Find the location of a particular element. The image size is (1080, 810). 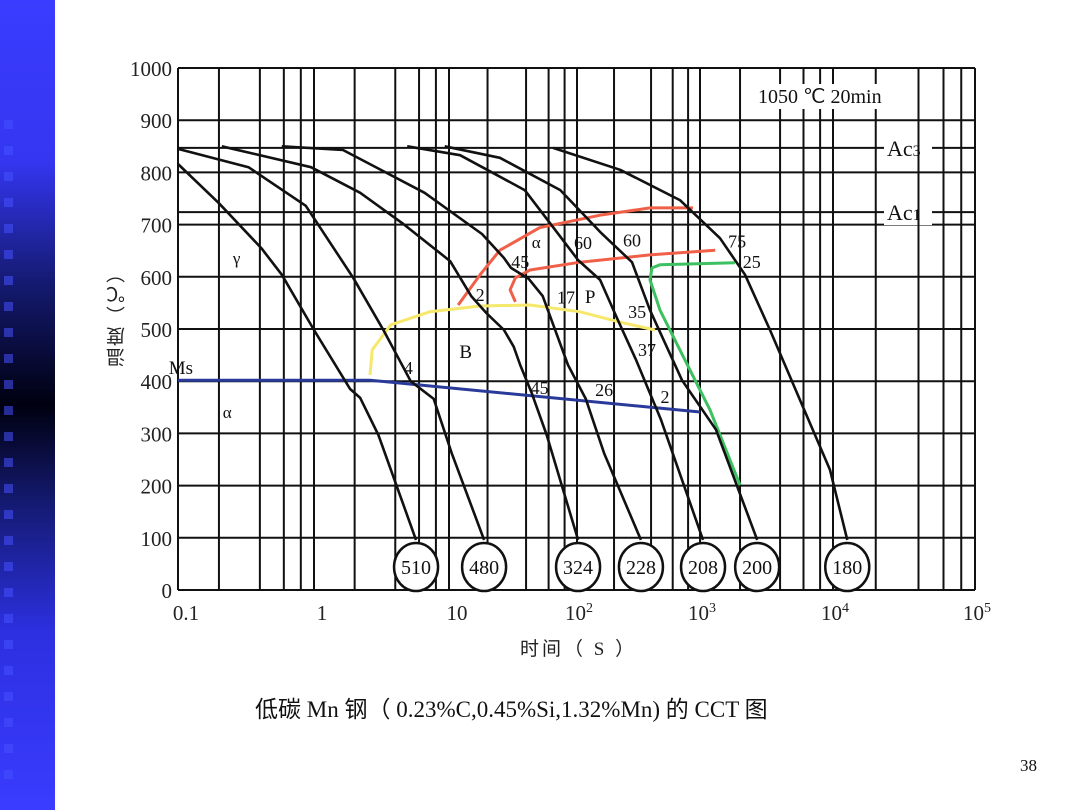

cooling-rate-label: 180 is located at coordinates (847, 568).